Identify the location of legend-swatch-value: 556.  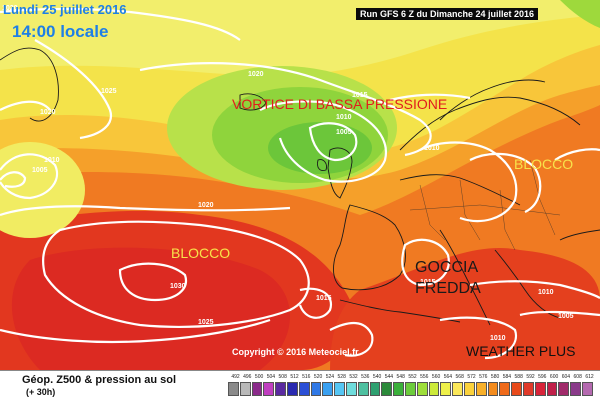
(424, 377).